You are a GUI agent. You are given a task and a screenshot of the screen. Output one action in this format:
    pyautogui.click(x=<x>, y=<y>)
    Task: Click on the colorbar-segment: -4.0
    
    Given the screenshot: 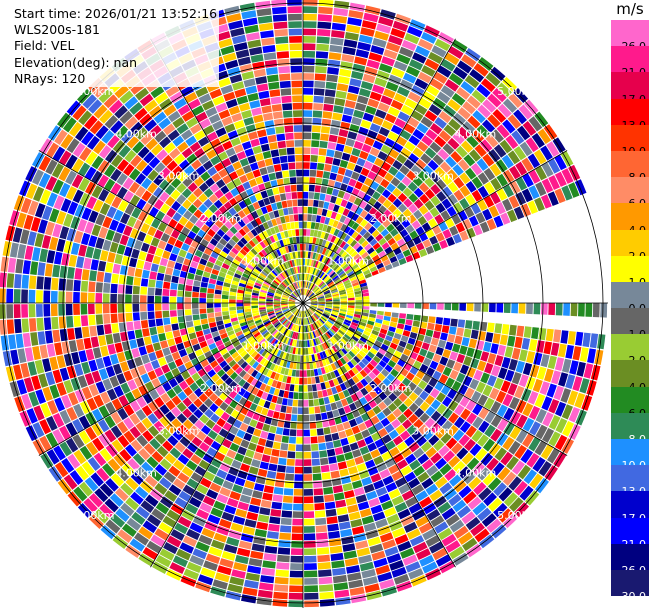 What is the action you would take?
    pyautogui.click(x=630, y=377)
    